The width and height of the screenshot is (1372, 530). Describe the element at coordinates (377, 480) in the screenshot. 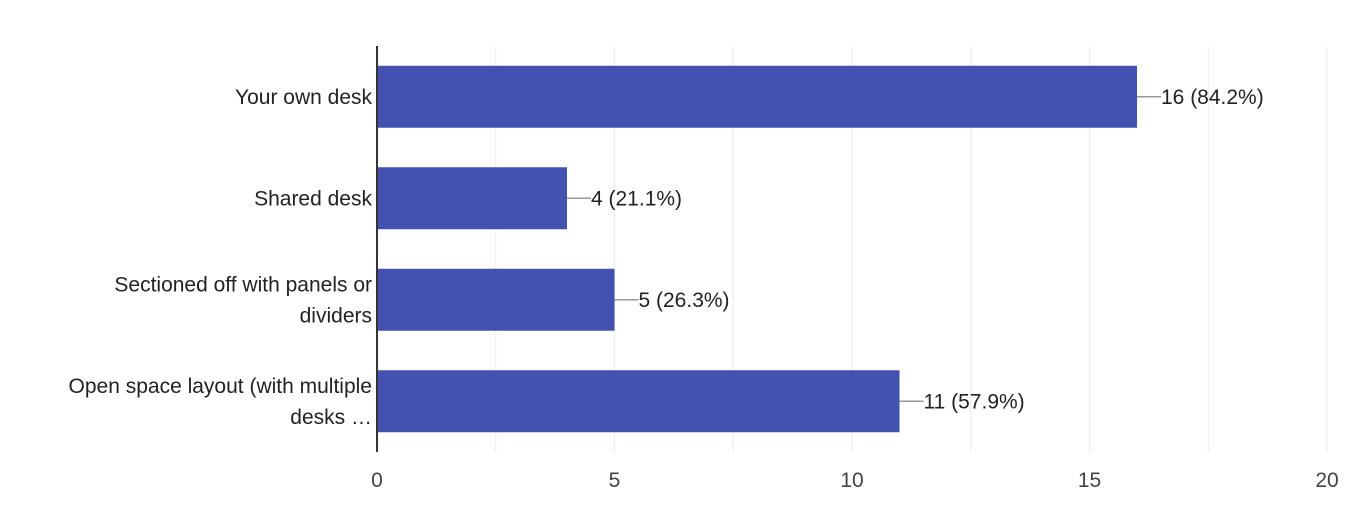

I see `x-tick-label: 0` at that location.